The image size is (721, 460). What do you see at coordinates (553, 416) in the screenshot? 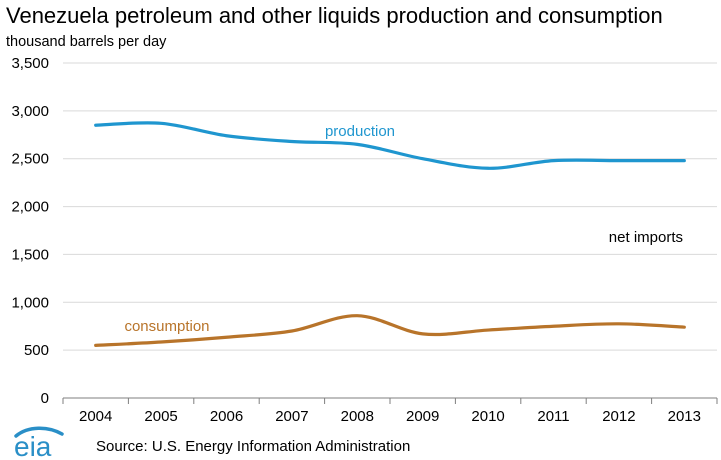
I see `x-tick-label: 2011` at bounding box center [553, 416].